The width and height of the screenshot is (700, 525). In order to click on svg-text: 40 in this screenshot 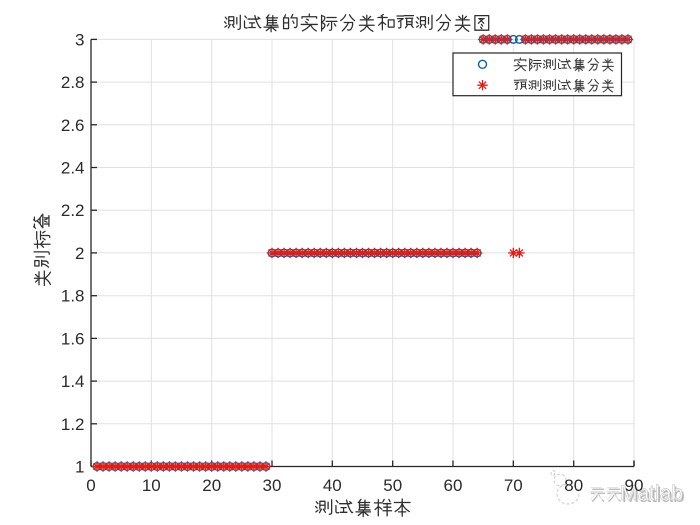, I will do `click(332, 485)`.